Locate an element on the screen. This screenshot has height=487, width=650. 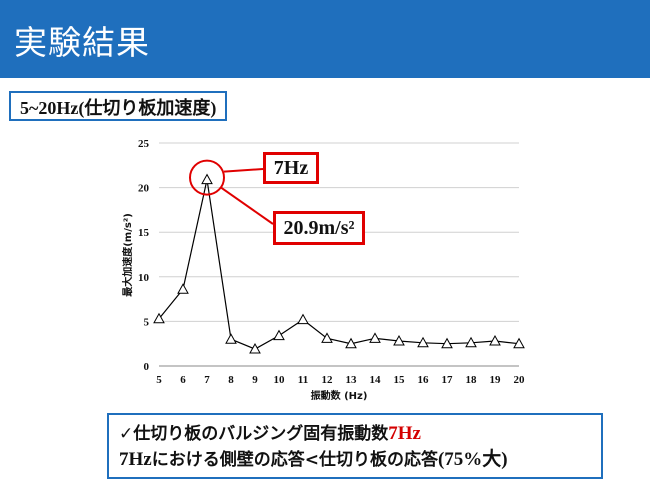
x-tick-label: 18 is located at coordinates (472, 380).